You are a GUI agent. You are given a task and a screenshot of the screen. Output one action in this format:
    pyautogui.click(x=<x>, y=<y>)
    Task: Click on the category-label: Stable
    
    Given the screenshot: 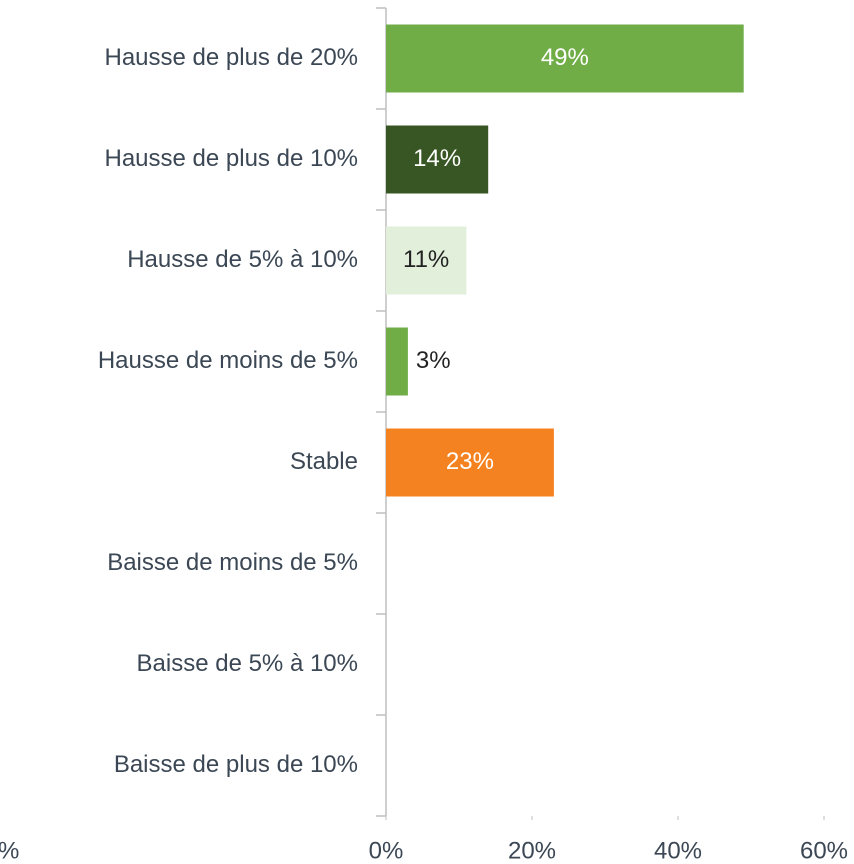 What is the action you would take?
    pyautogui.click(x=324, y=461)
    